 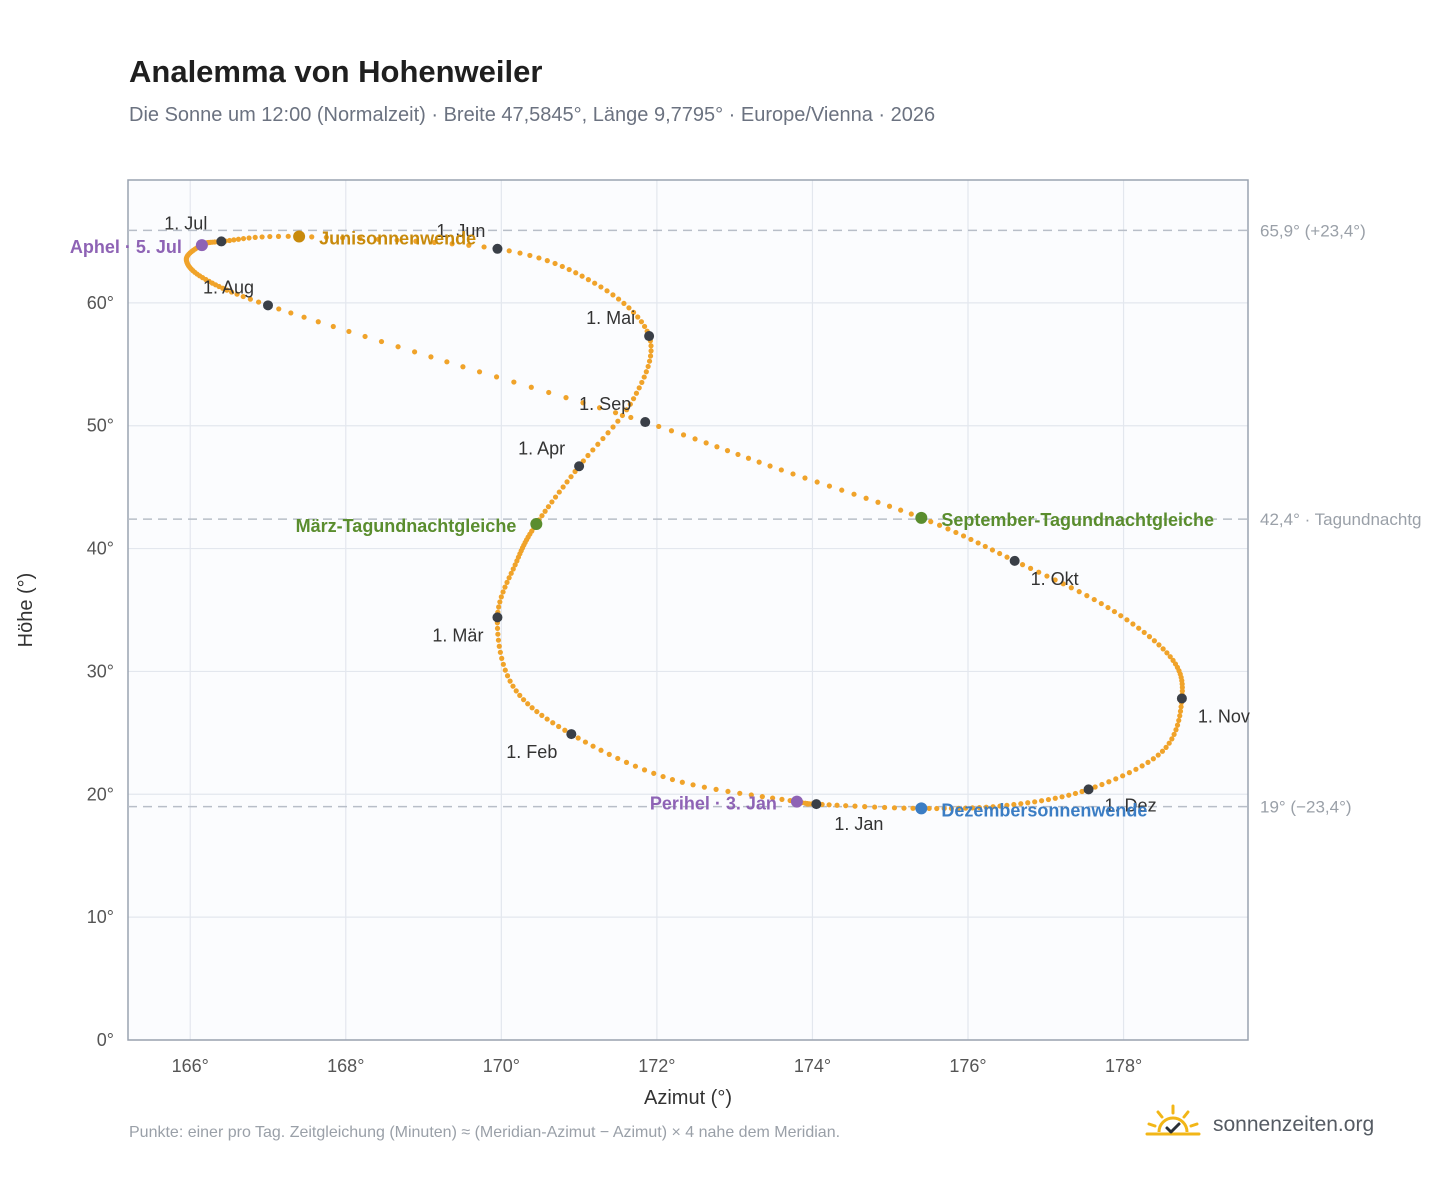 What do you see at coordinates (1224, 716) in the screenshot?
I see `month-label: 1. Nov` at bounding box center [1224, 716].